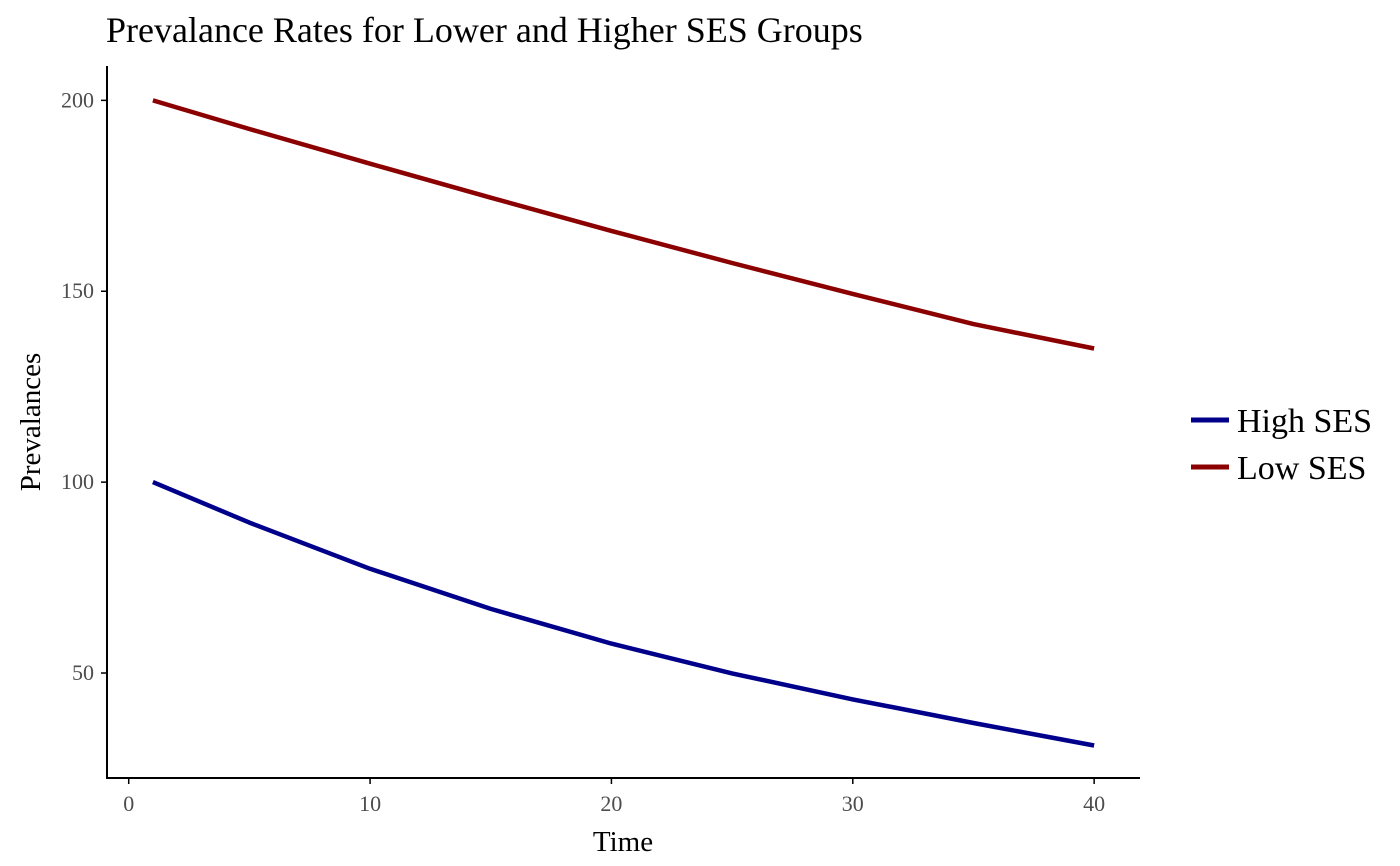 The width and height of the screenshot is (1400, 866). What do you see at coordinates (1281, 445) in the screenshot?
I see `legend: High SES Low SES` at bounding box center [1281, 445].